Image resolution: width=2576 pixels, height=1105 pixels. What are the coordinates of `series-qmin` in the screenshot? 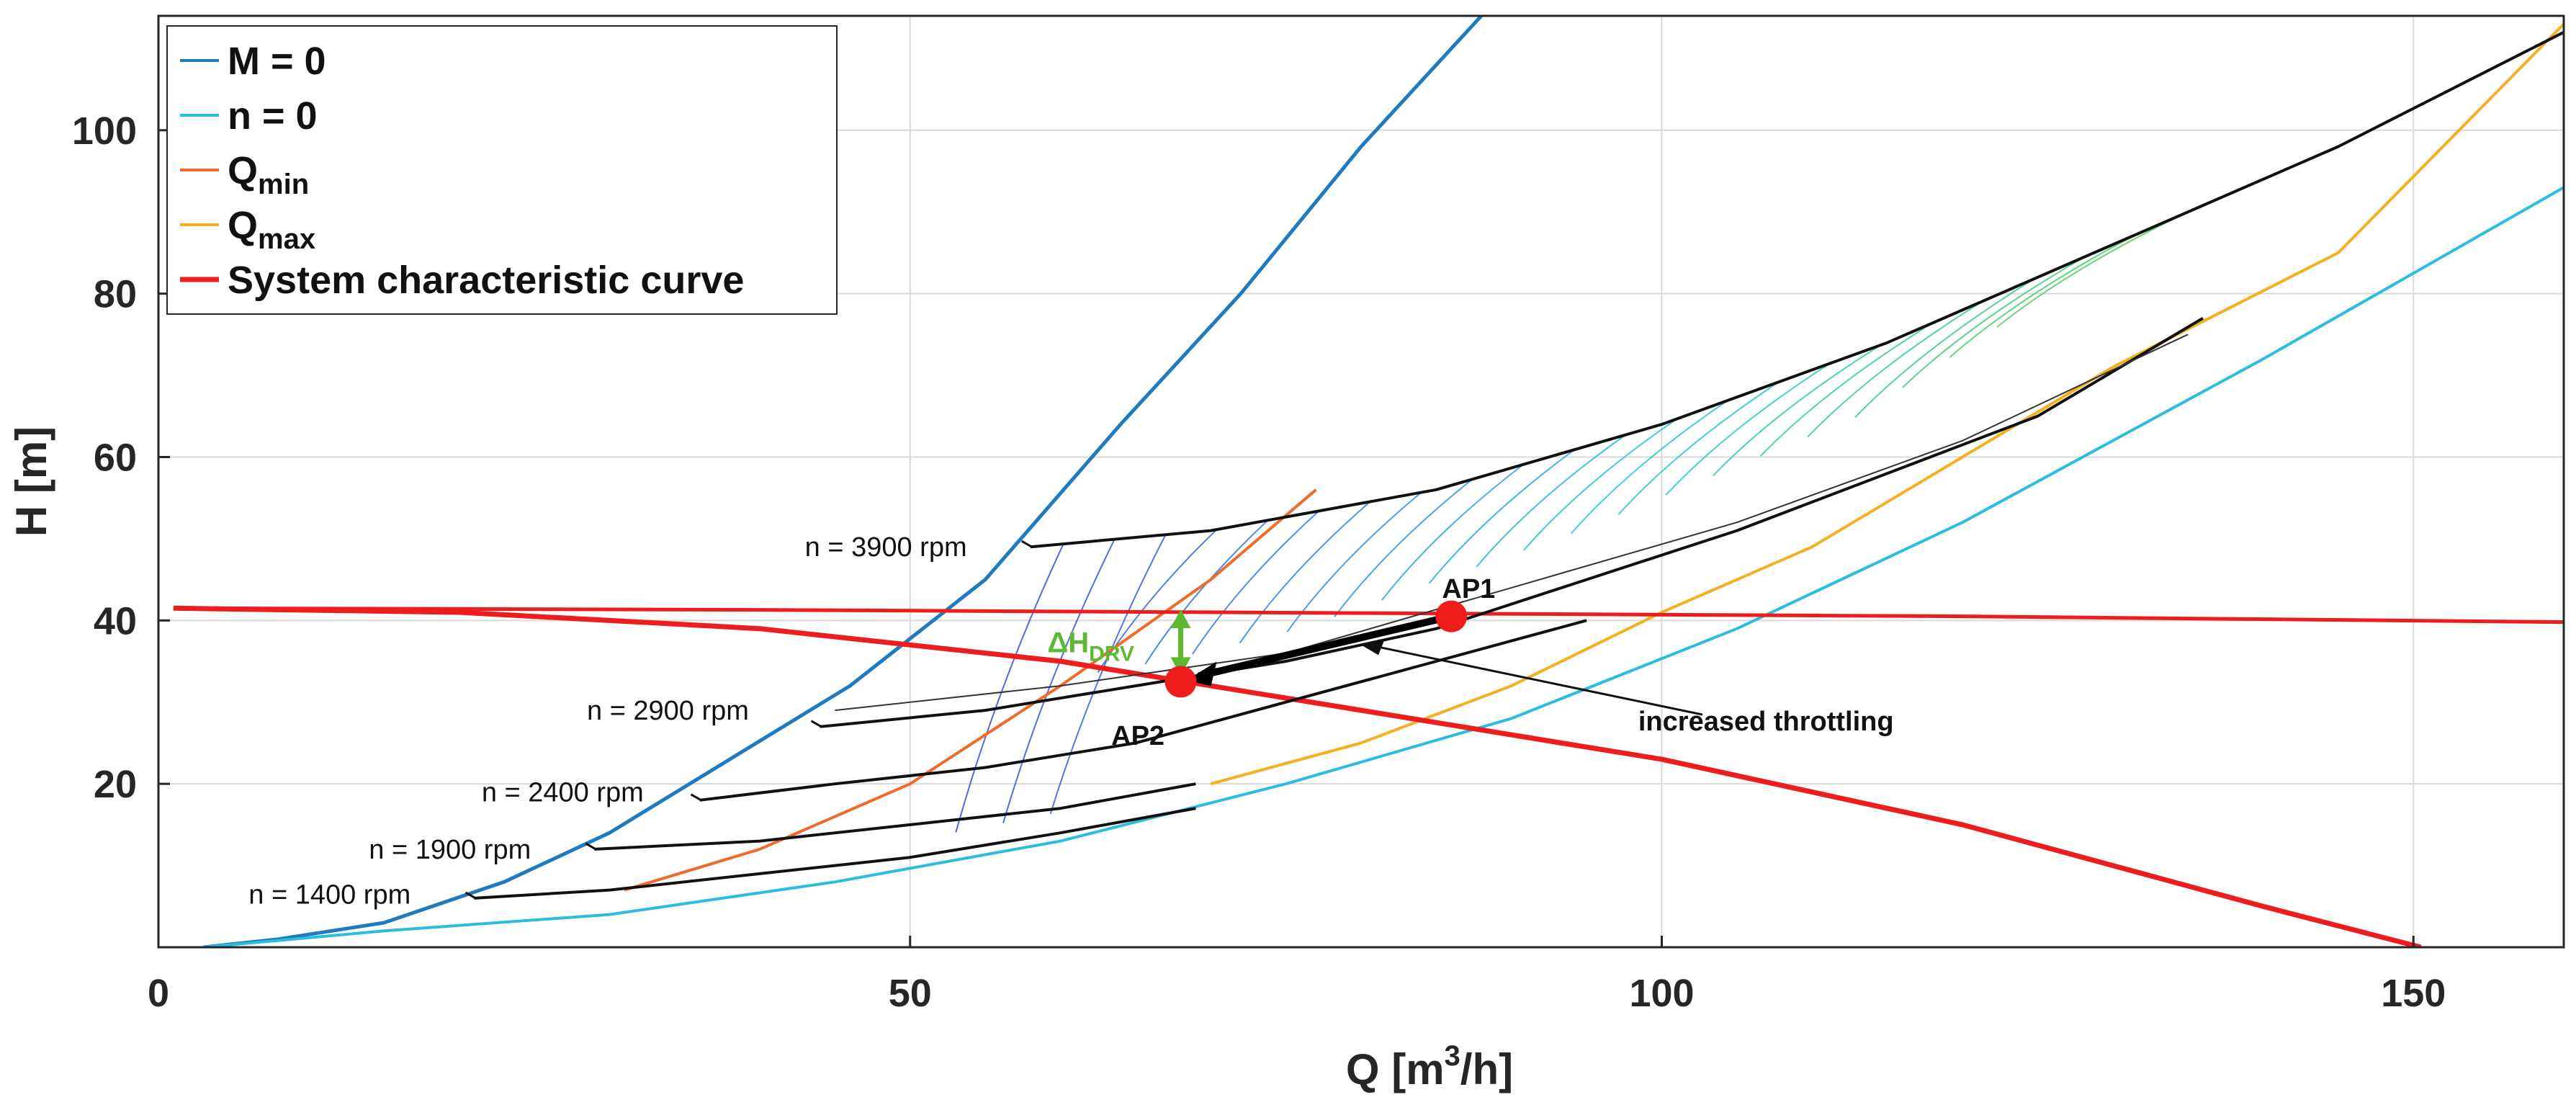 It's located at (970, 690).